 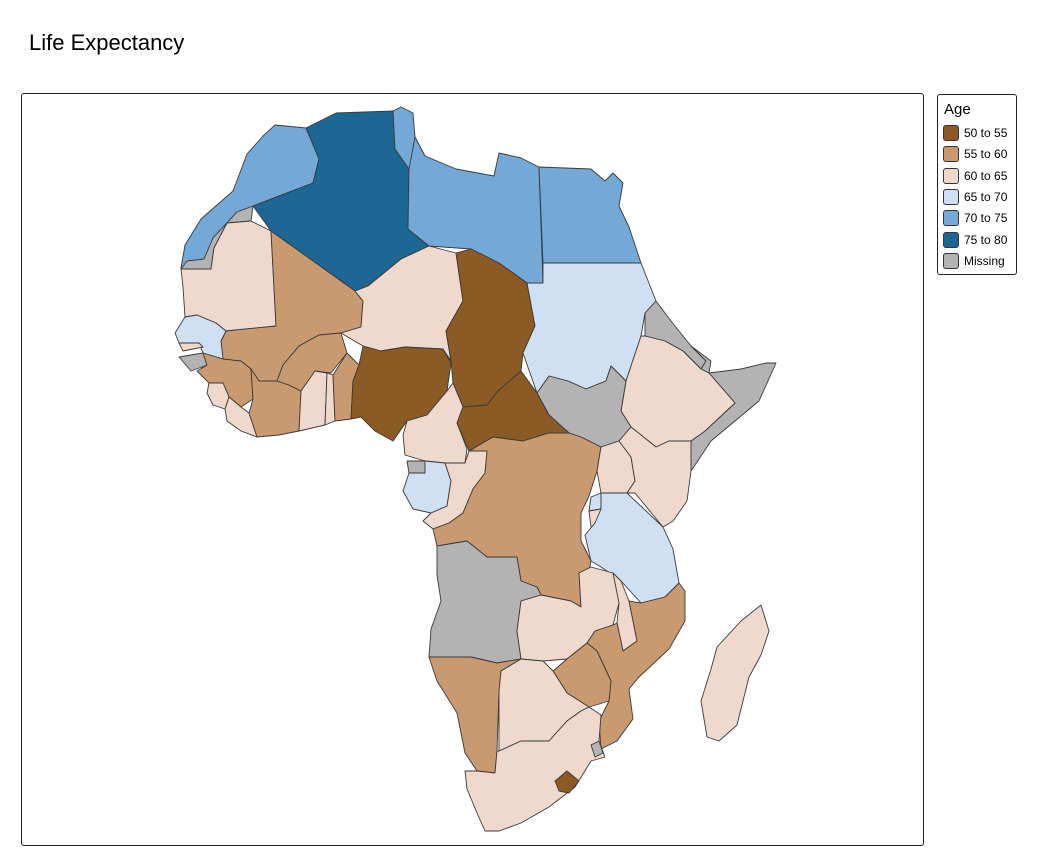 I want to click on country-eswatini, so click(x=597, y=749).